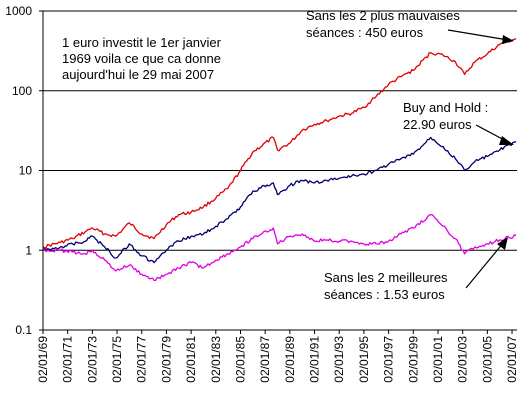 The height and width of the screenshot is (406, 523). What do you see at coordinates (438, 359) in the screenshot?
I see `x-tick-label: 02/01/01` at bounding box center [438, 359].